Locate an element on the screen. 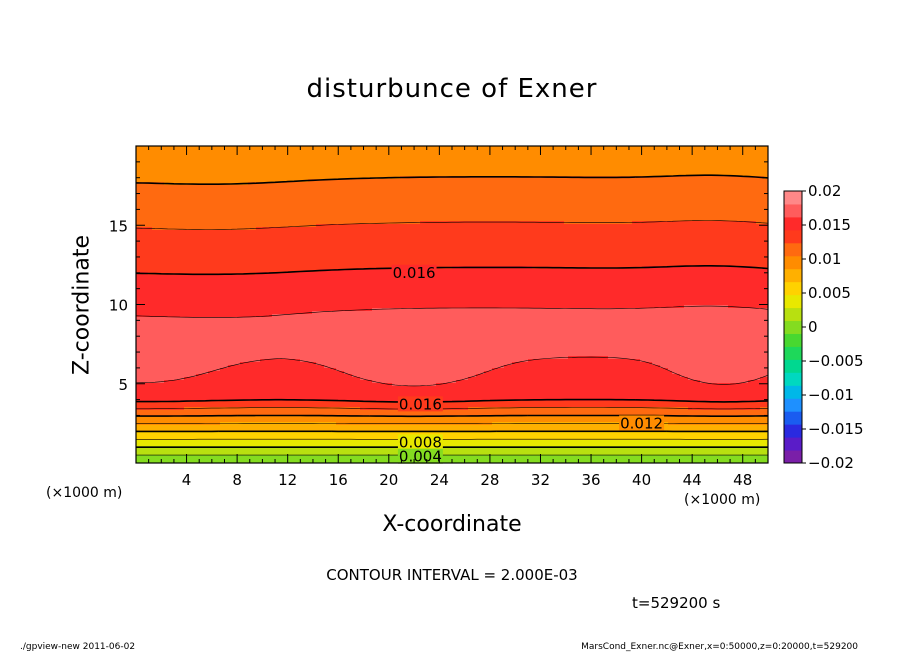 This screenshot has height=654, width=904. time-text: t=529200 s is located at coordinates (676, 603).